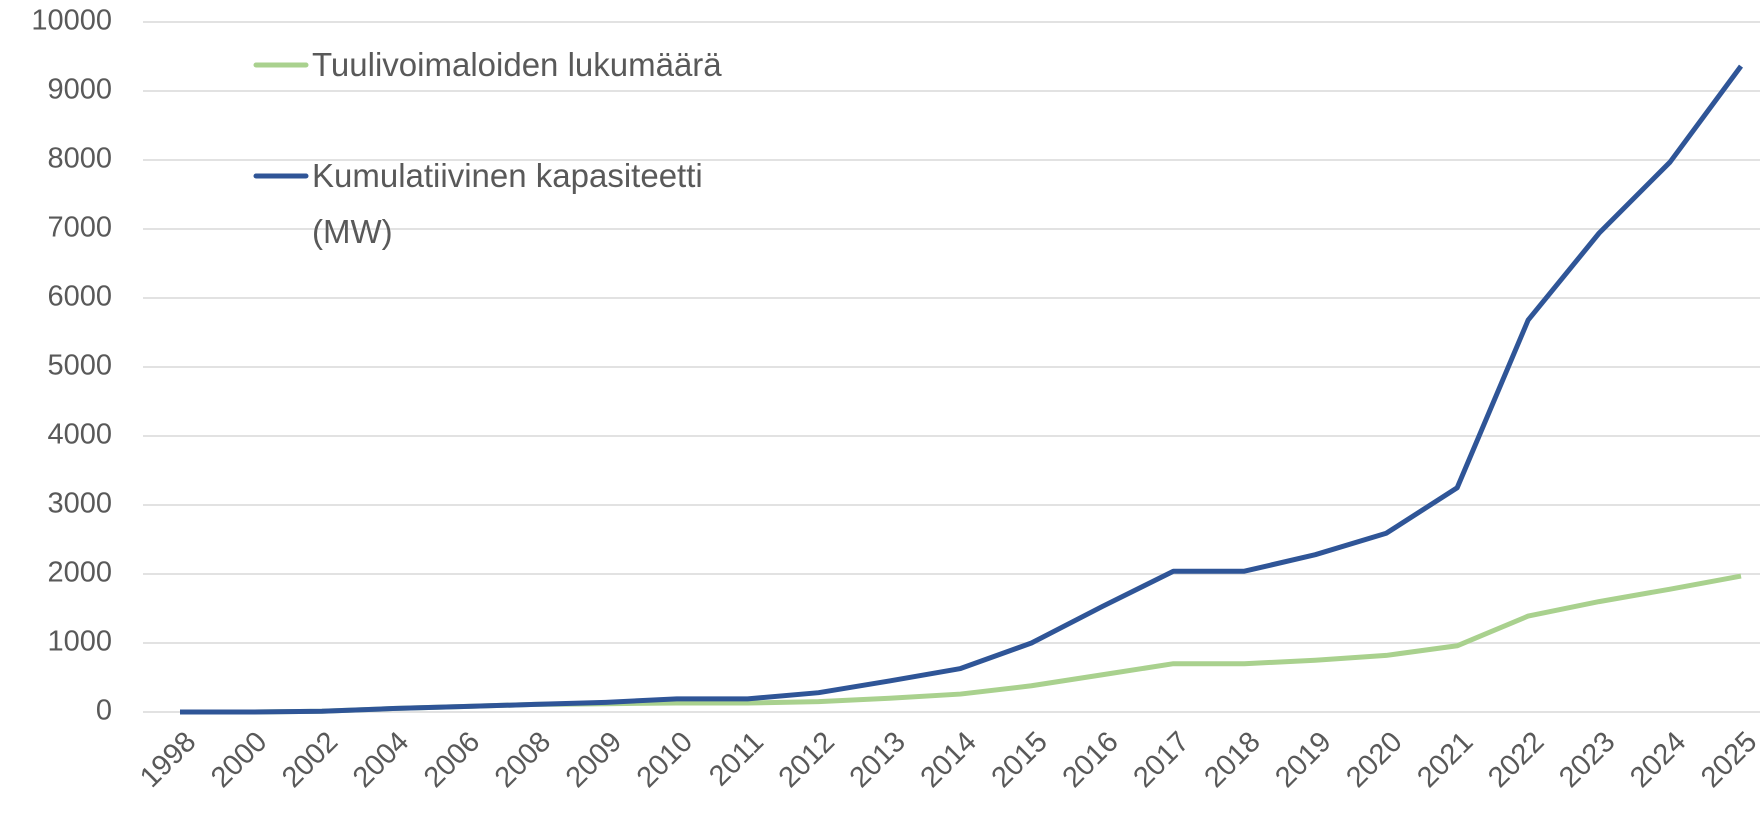  What do you see at coordinates (79, 90) in the screenshot?
I see `y-tick-label: 9000` at bounding box center [79, 90].